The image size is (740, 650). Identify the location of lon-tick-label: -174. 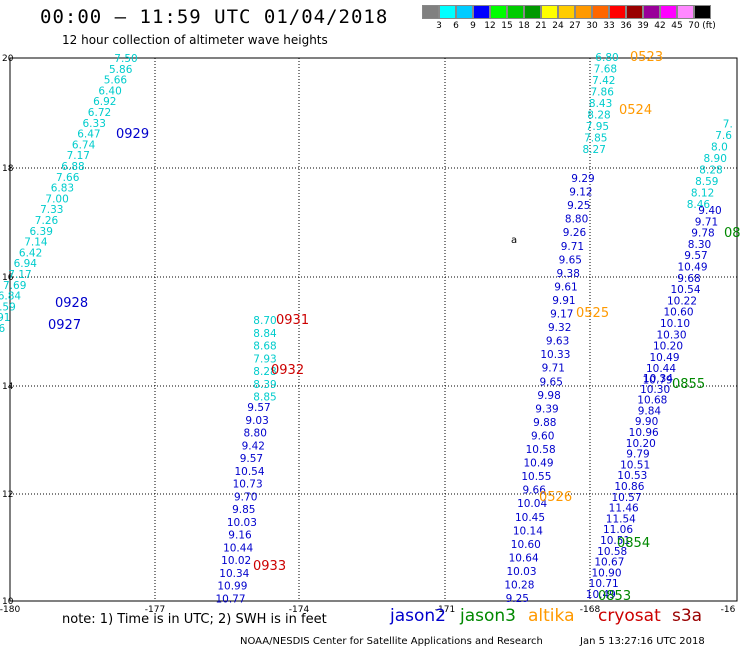
(299, 610).